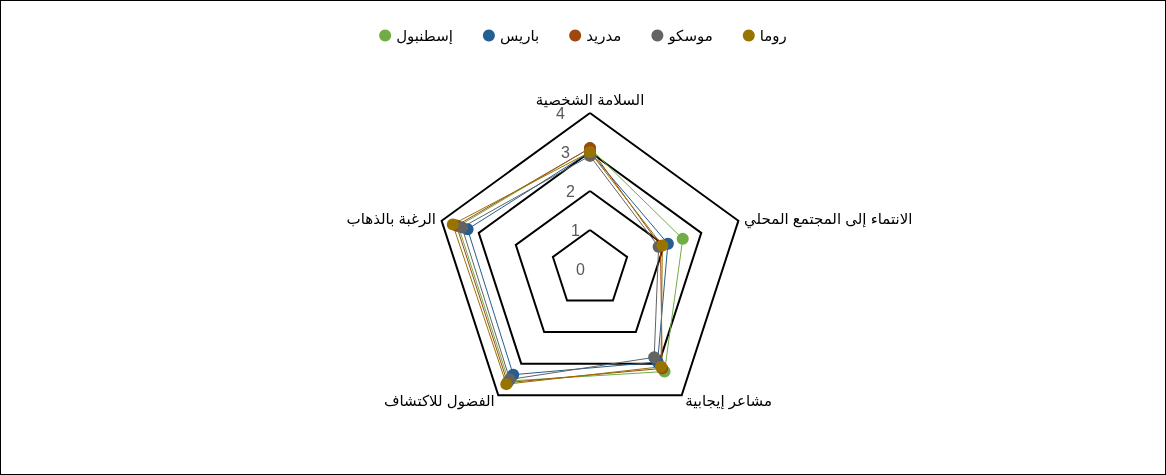 This screenshot has width=1166, height=475. I want to click on spoke-label: الفضول للاكتشاف, so click(439, 400).